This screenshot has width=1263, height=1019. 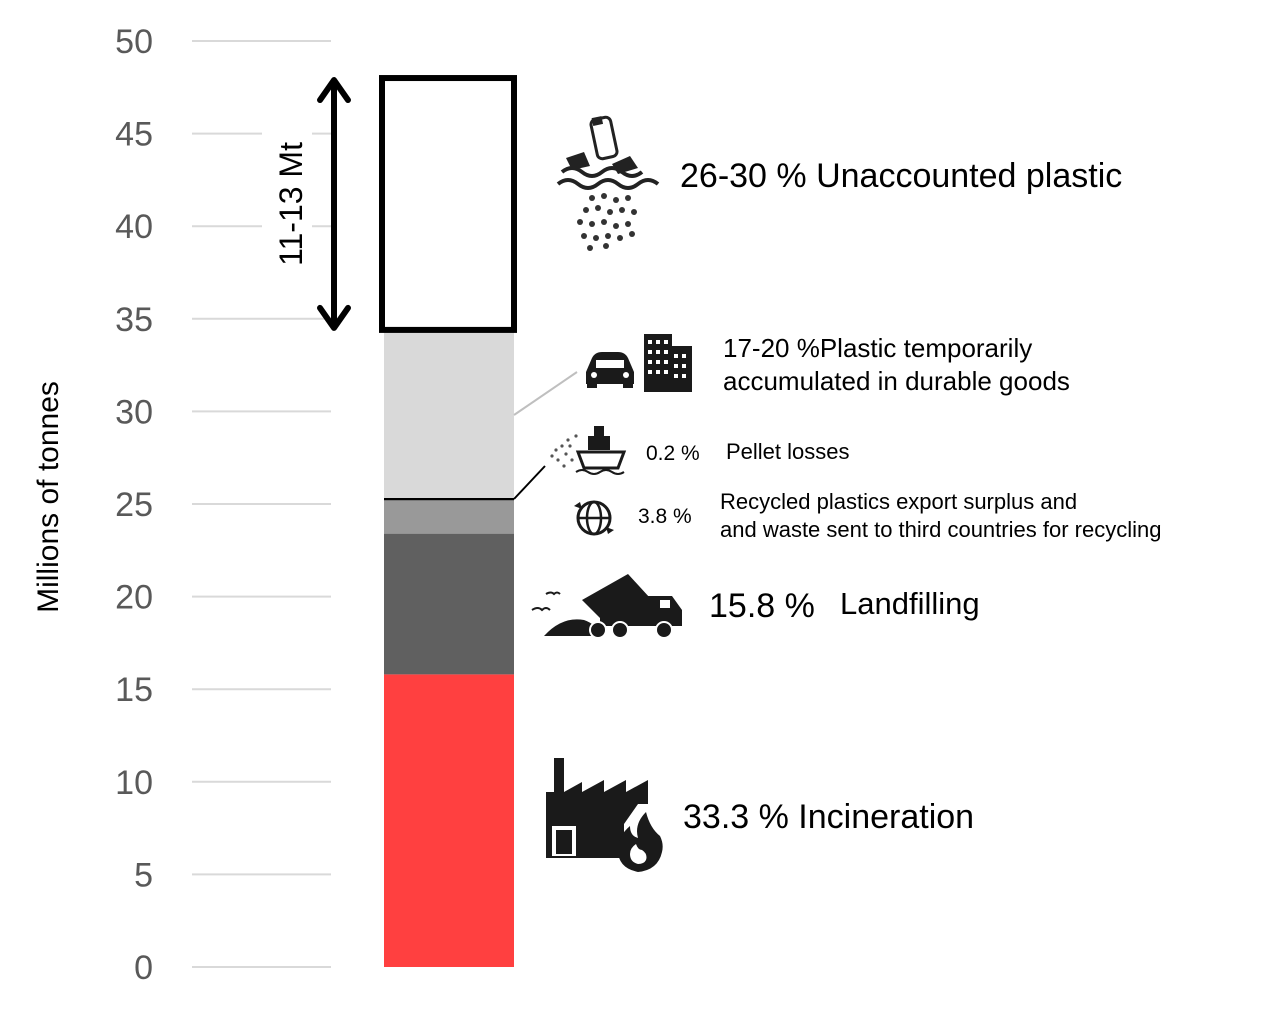 What do you see at coordinates (134, 320) in the screenshot?
I see `y-tick-label: 35` at bounding box center [134, 320].